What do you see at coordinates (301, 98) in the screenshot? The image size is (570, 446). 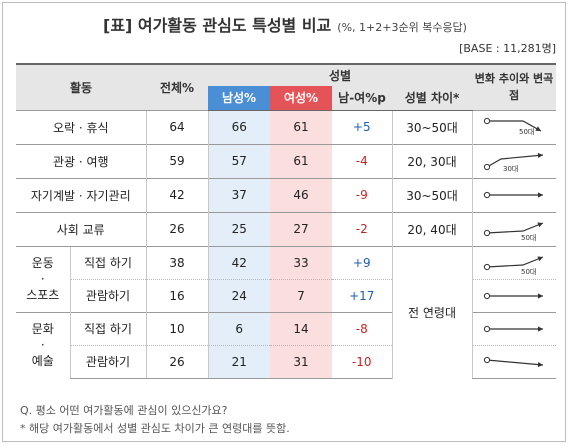 I see `header-female: 여성%` at bounding box center [301, 98].